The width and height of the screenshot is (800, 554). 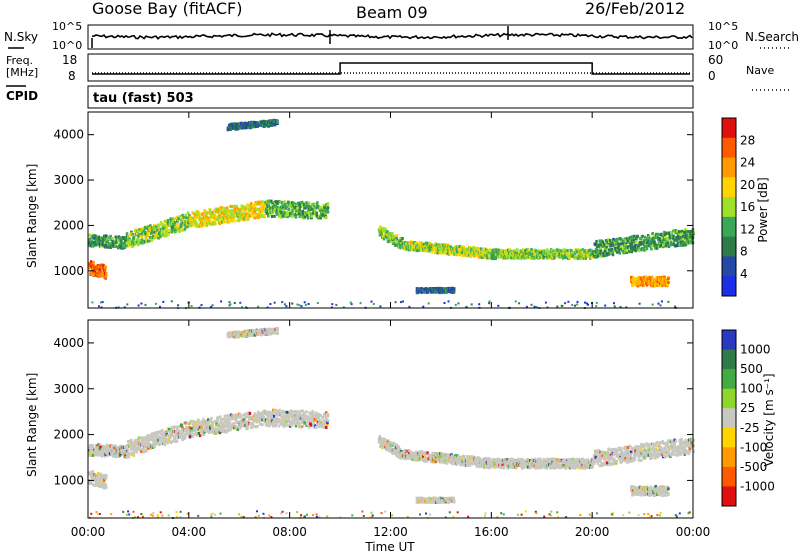 What do you see at coordinates (68, 135) in the screenshot?
I see `y-tick-label: 4000` at bounding box center [68, 135].